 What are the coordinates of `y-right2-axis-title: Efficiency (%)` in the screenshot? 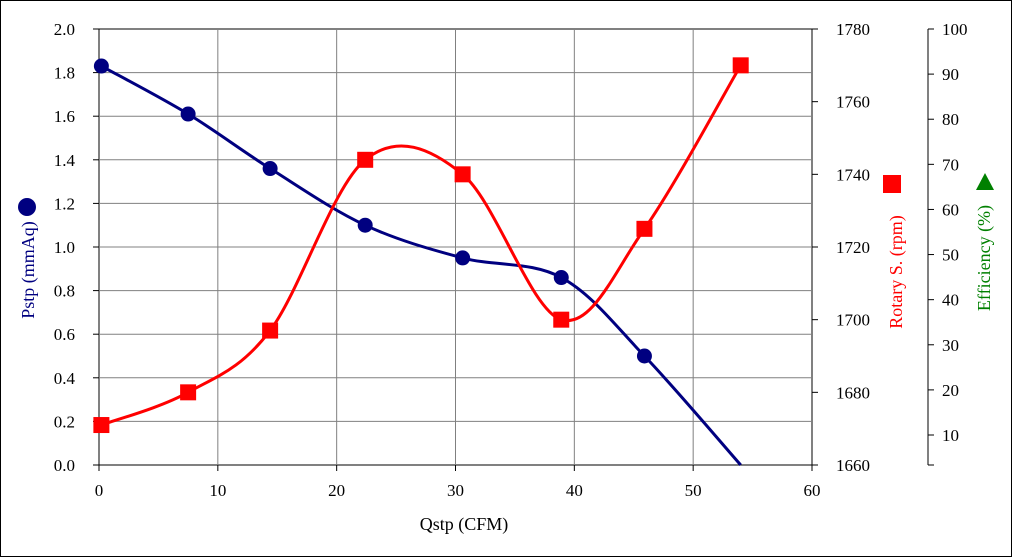 It's located at (984, 258).